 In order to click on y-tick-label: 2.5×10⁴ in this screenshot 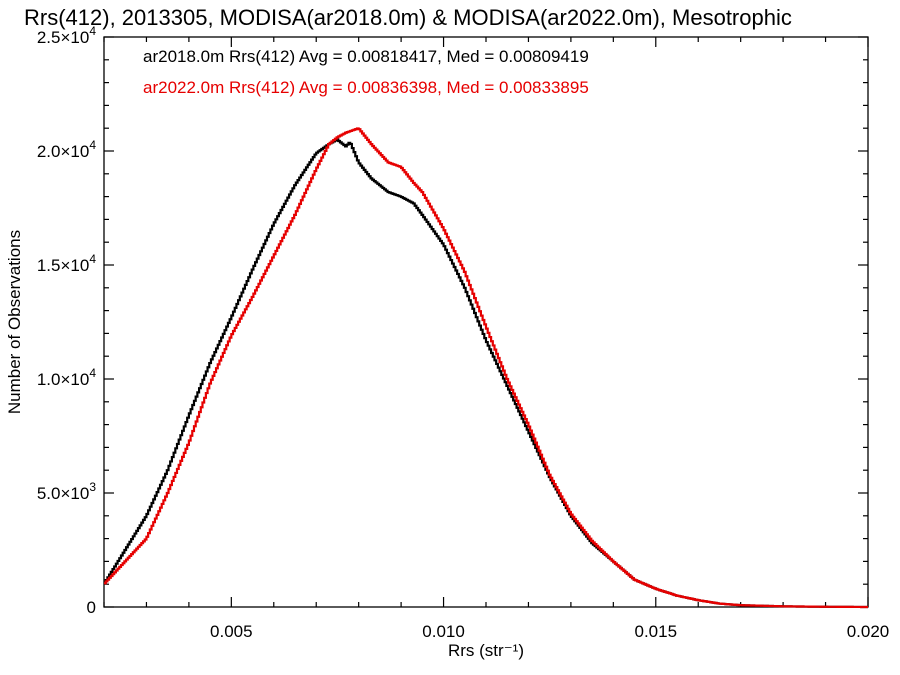, I will do `click(66, 35)`.